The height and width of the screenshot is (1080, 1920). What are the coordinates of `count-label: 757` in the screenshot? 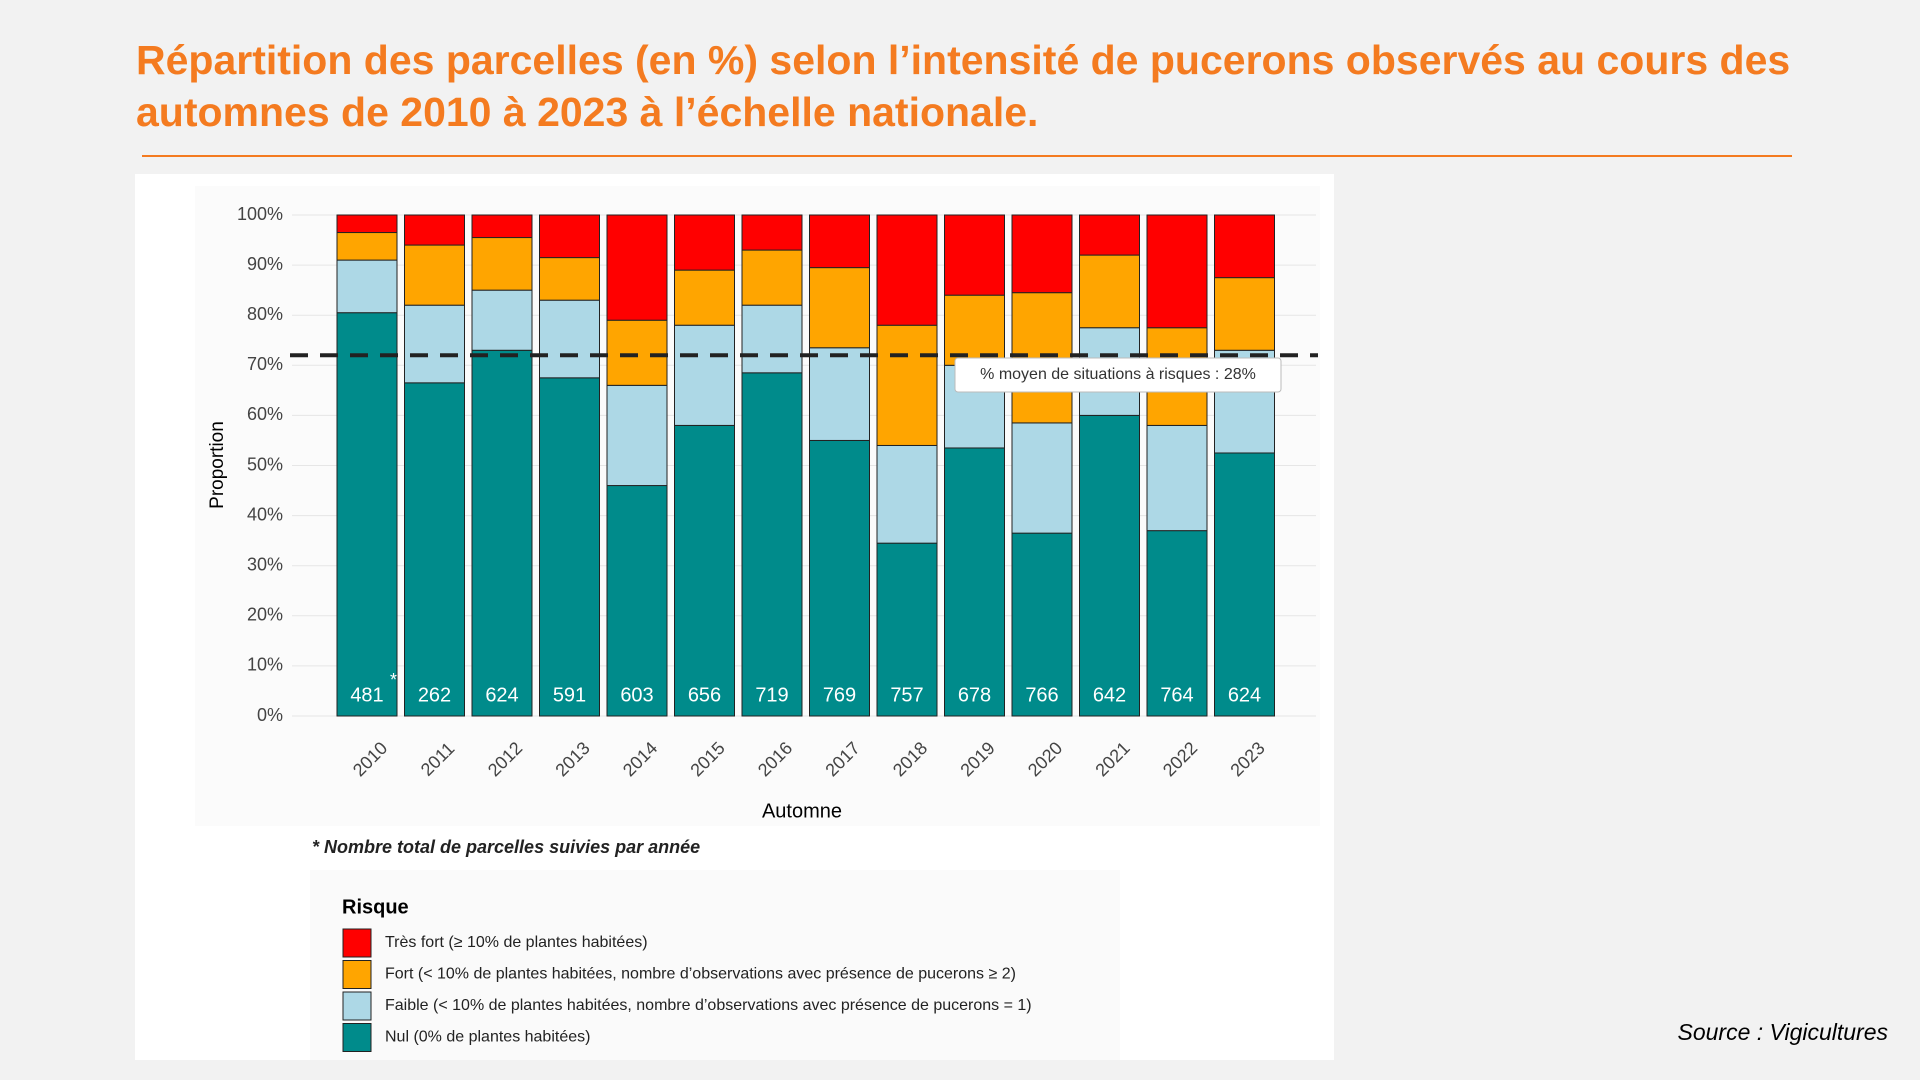 It's located at (906, 695).